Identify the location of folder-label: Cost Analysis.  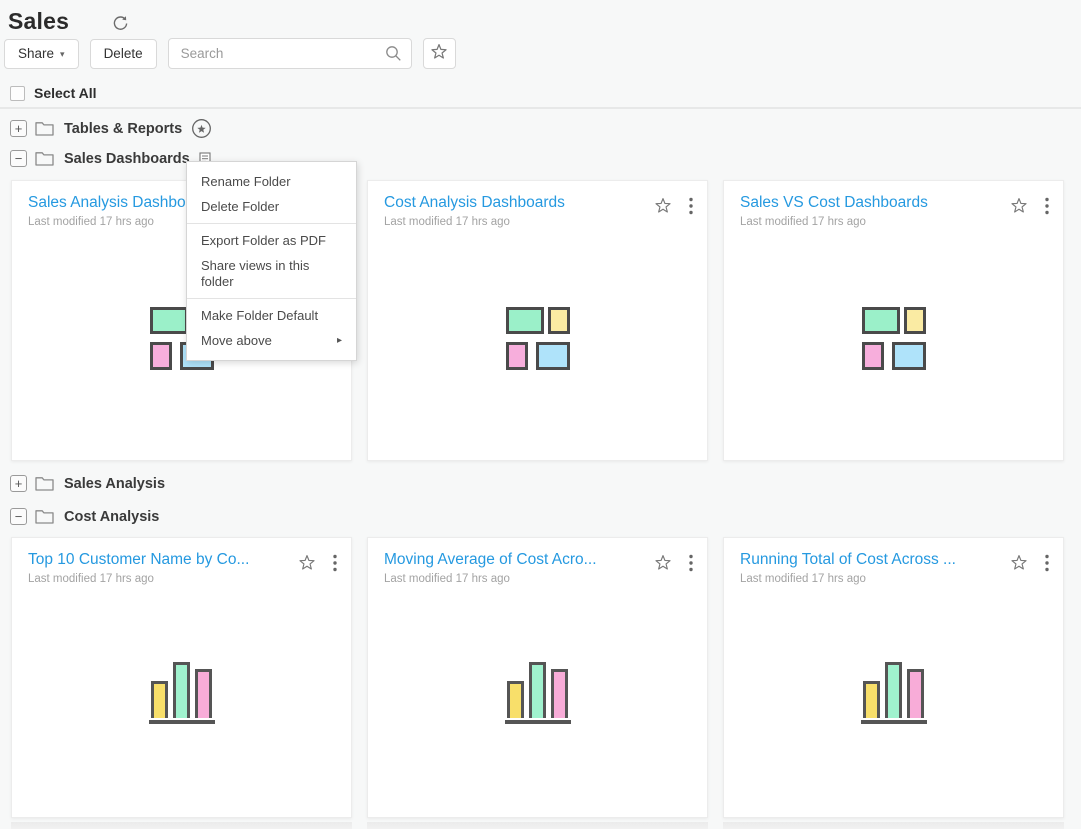
(112, 516).